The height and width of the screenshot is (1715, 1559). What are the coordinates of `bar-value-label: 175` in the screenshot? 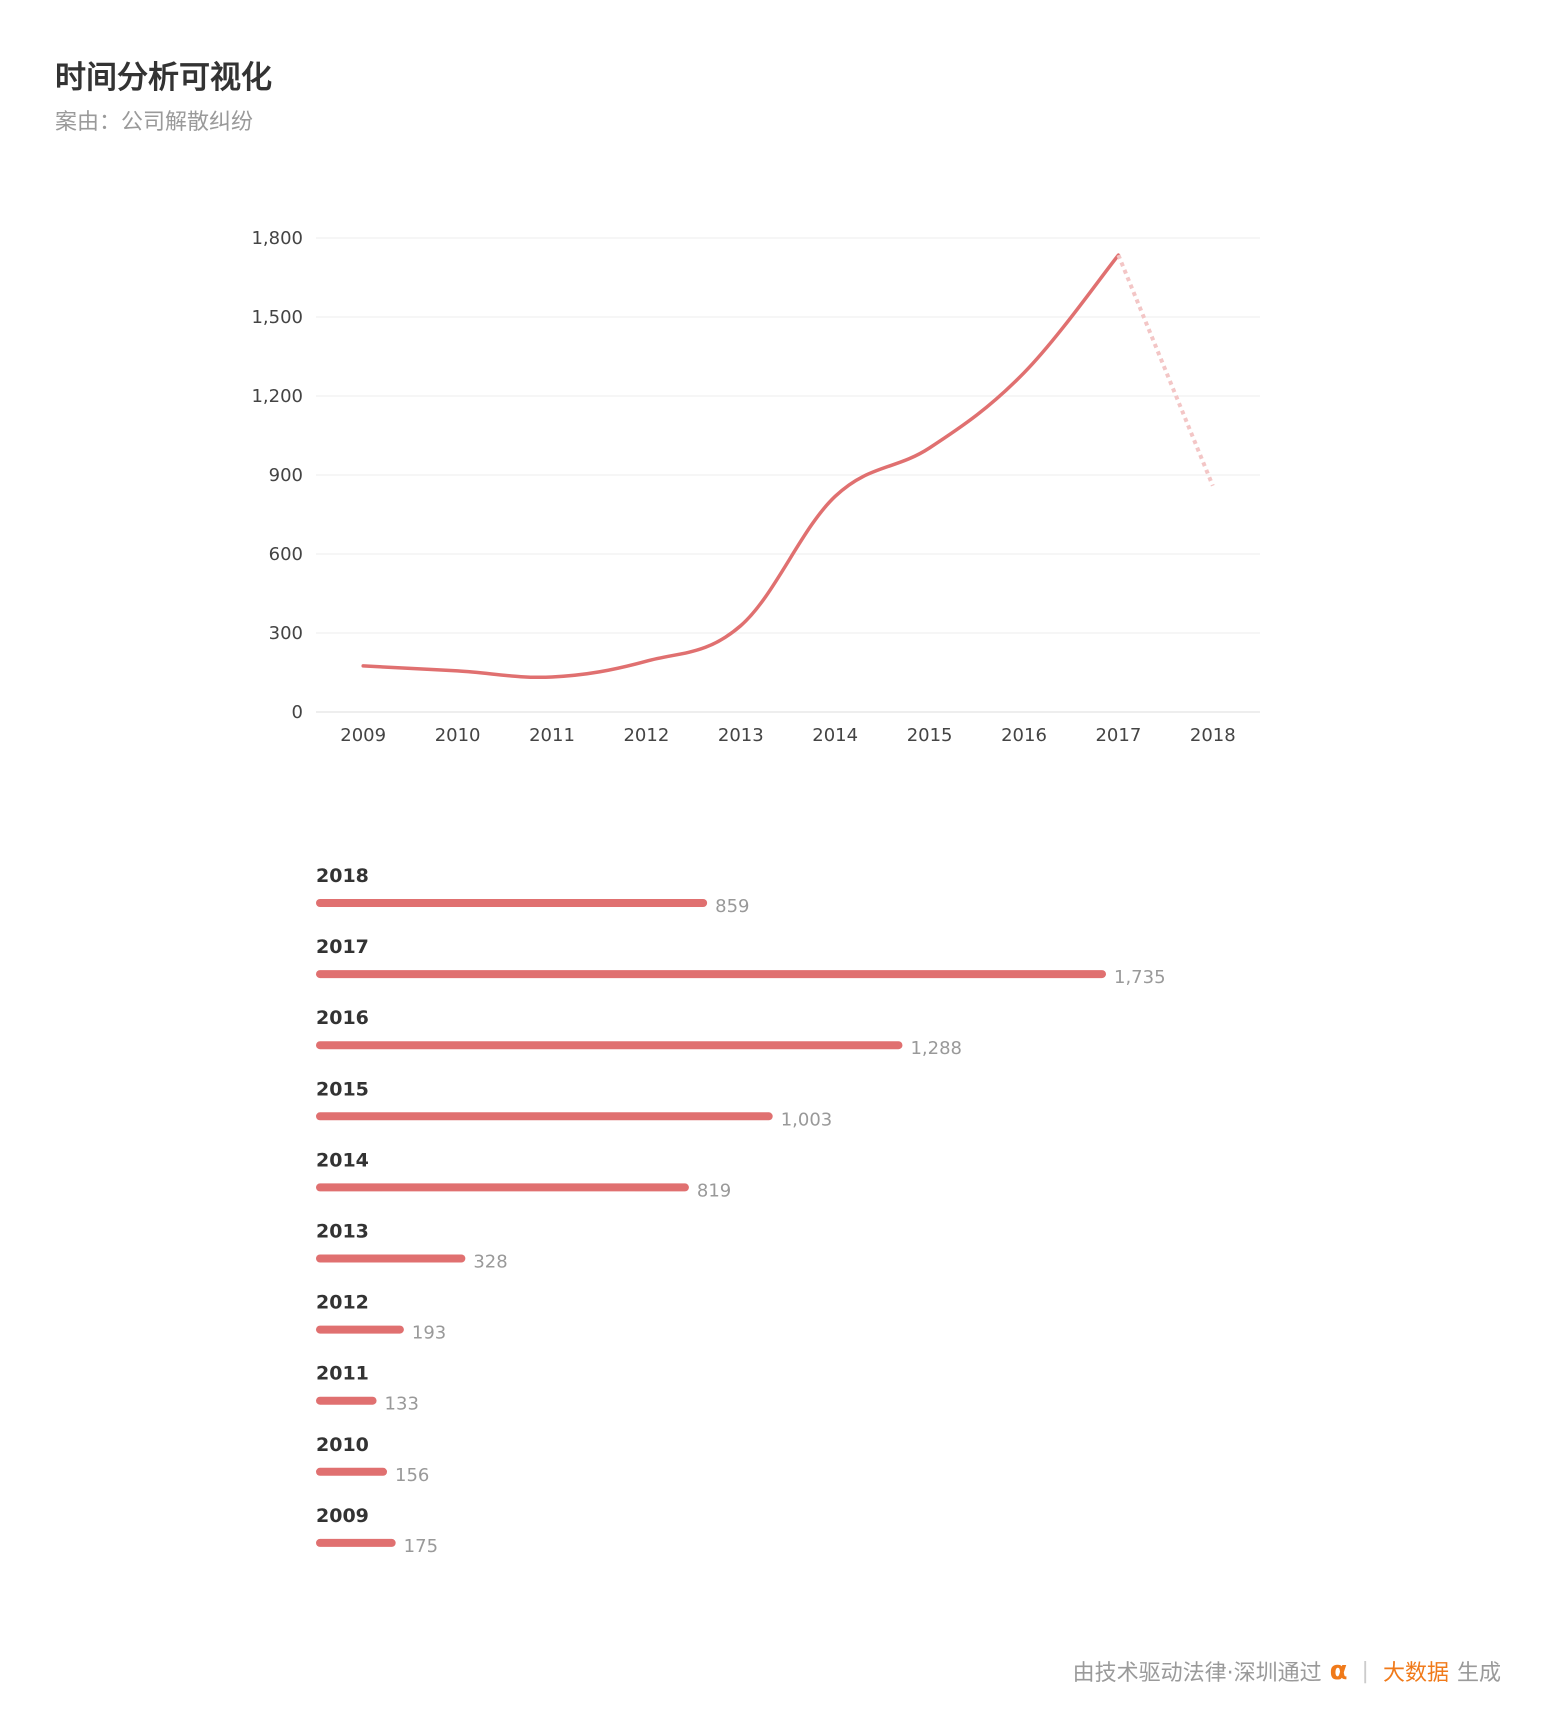 It's located at (421, 1546).